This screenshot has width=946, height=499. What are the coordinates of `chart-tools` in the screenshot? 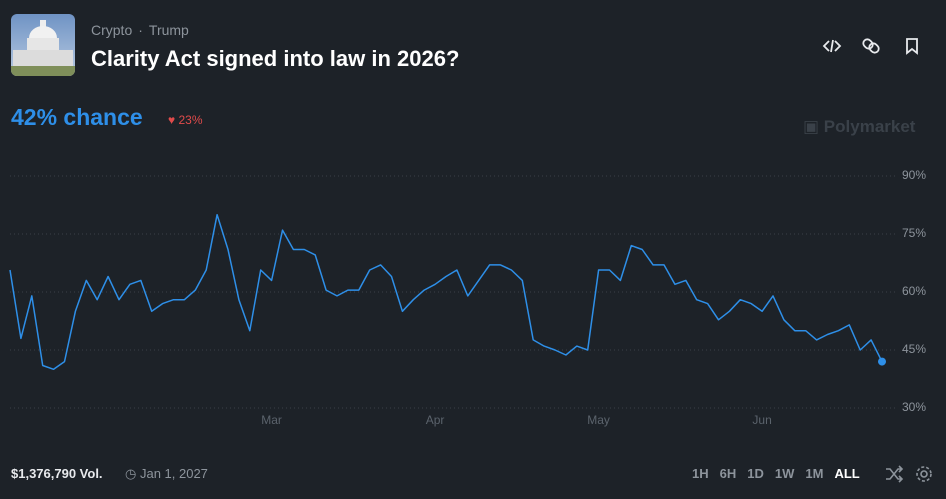 It's located at (909, 476).